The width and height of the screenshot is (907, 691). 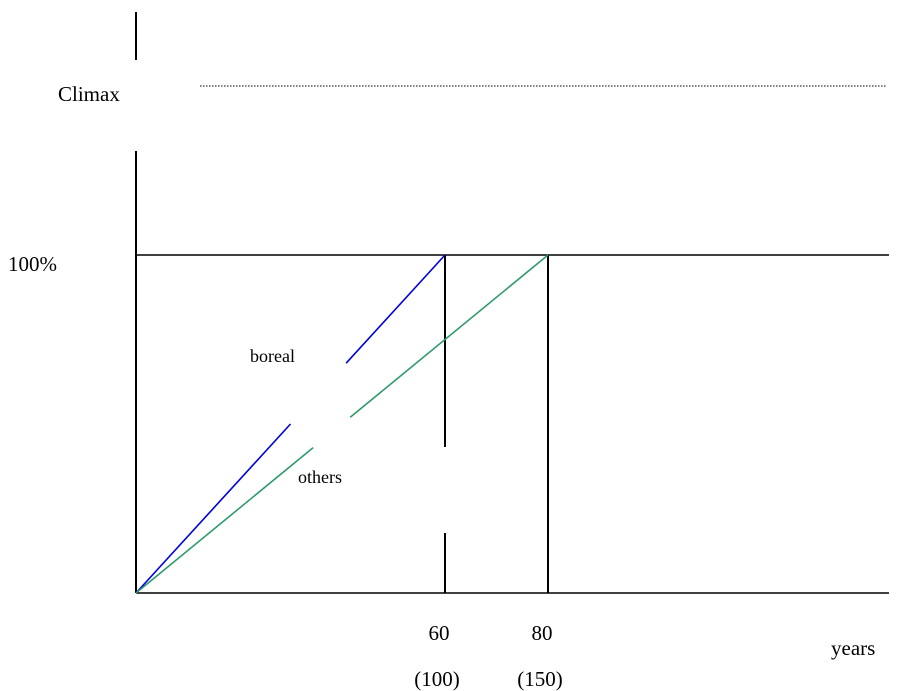 What do you see at coordinates (437, 679) in the screenshot?
I see `x-tick-sublabel-60: (100)` at bounding box center [437, 679].